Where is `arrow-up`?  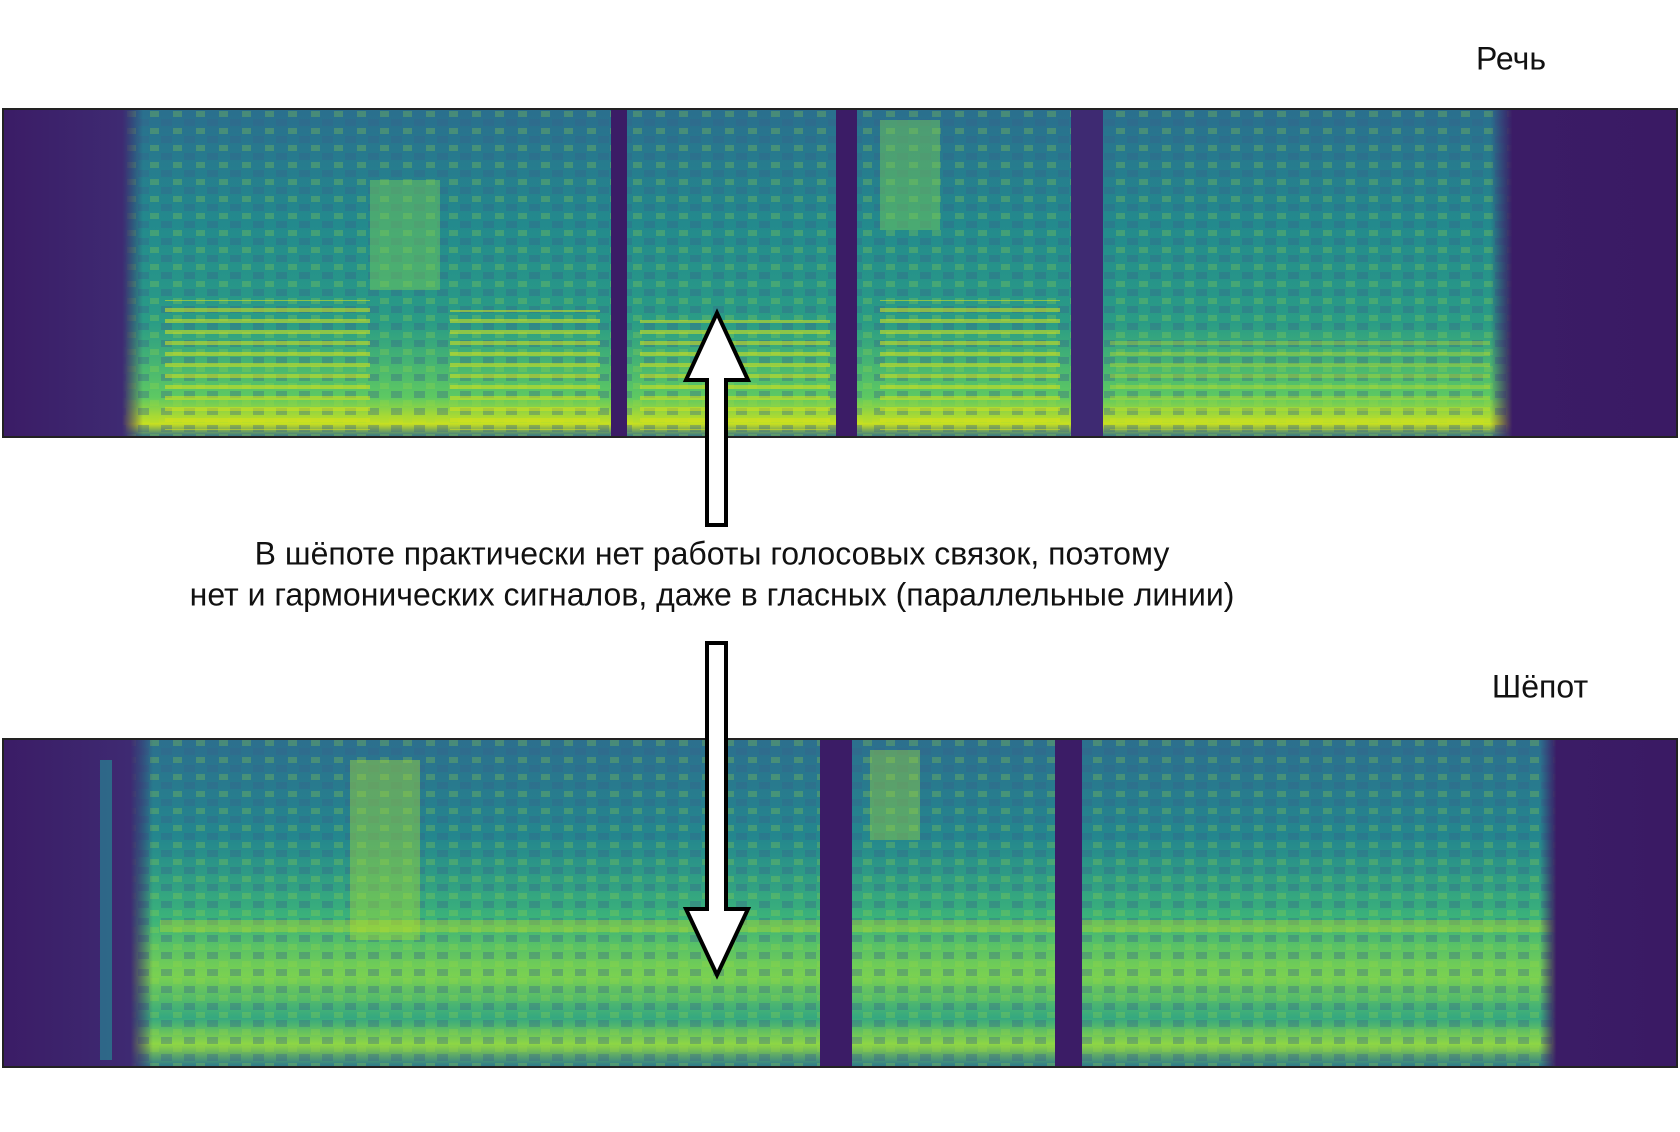 arrow-up is located at coordinates (717, 417).